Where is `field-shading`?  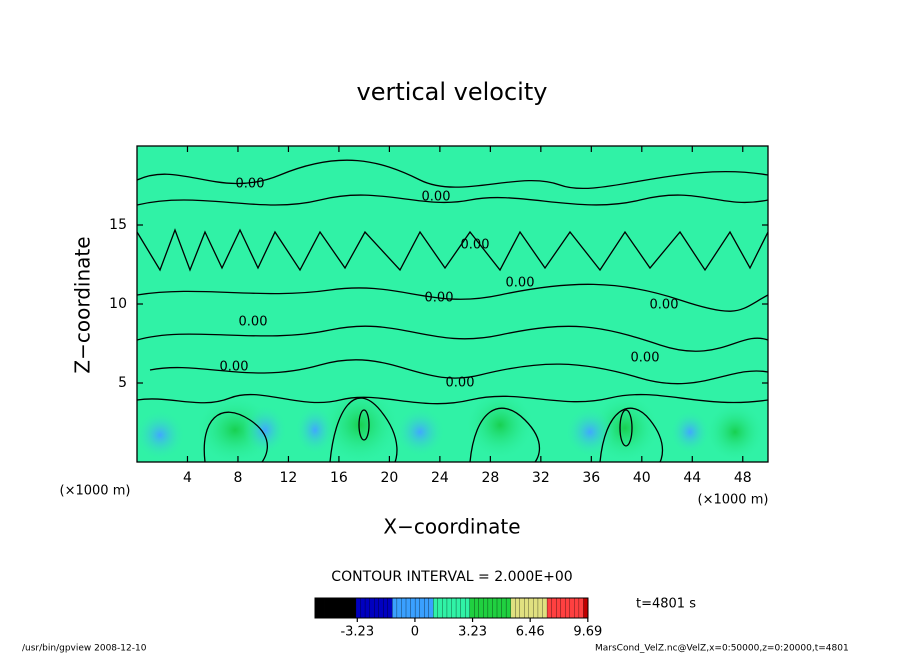 field-shading is located at coordinates (451, 423).